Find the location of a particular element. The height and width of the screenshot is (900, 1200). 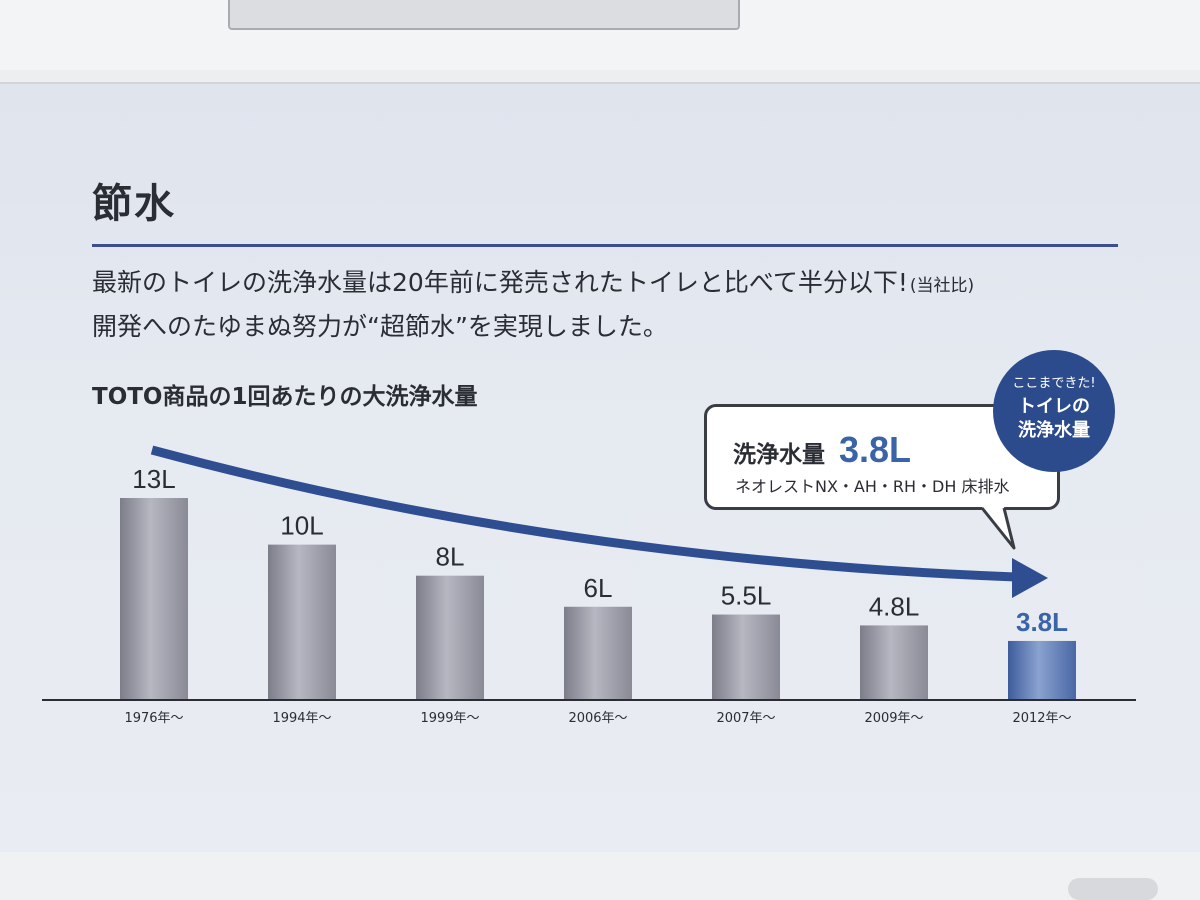

bar-value-label-5: 4.8L is located at coordinates (894, 606).